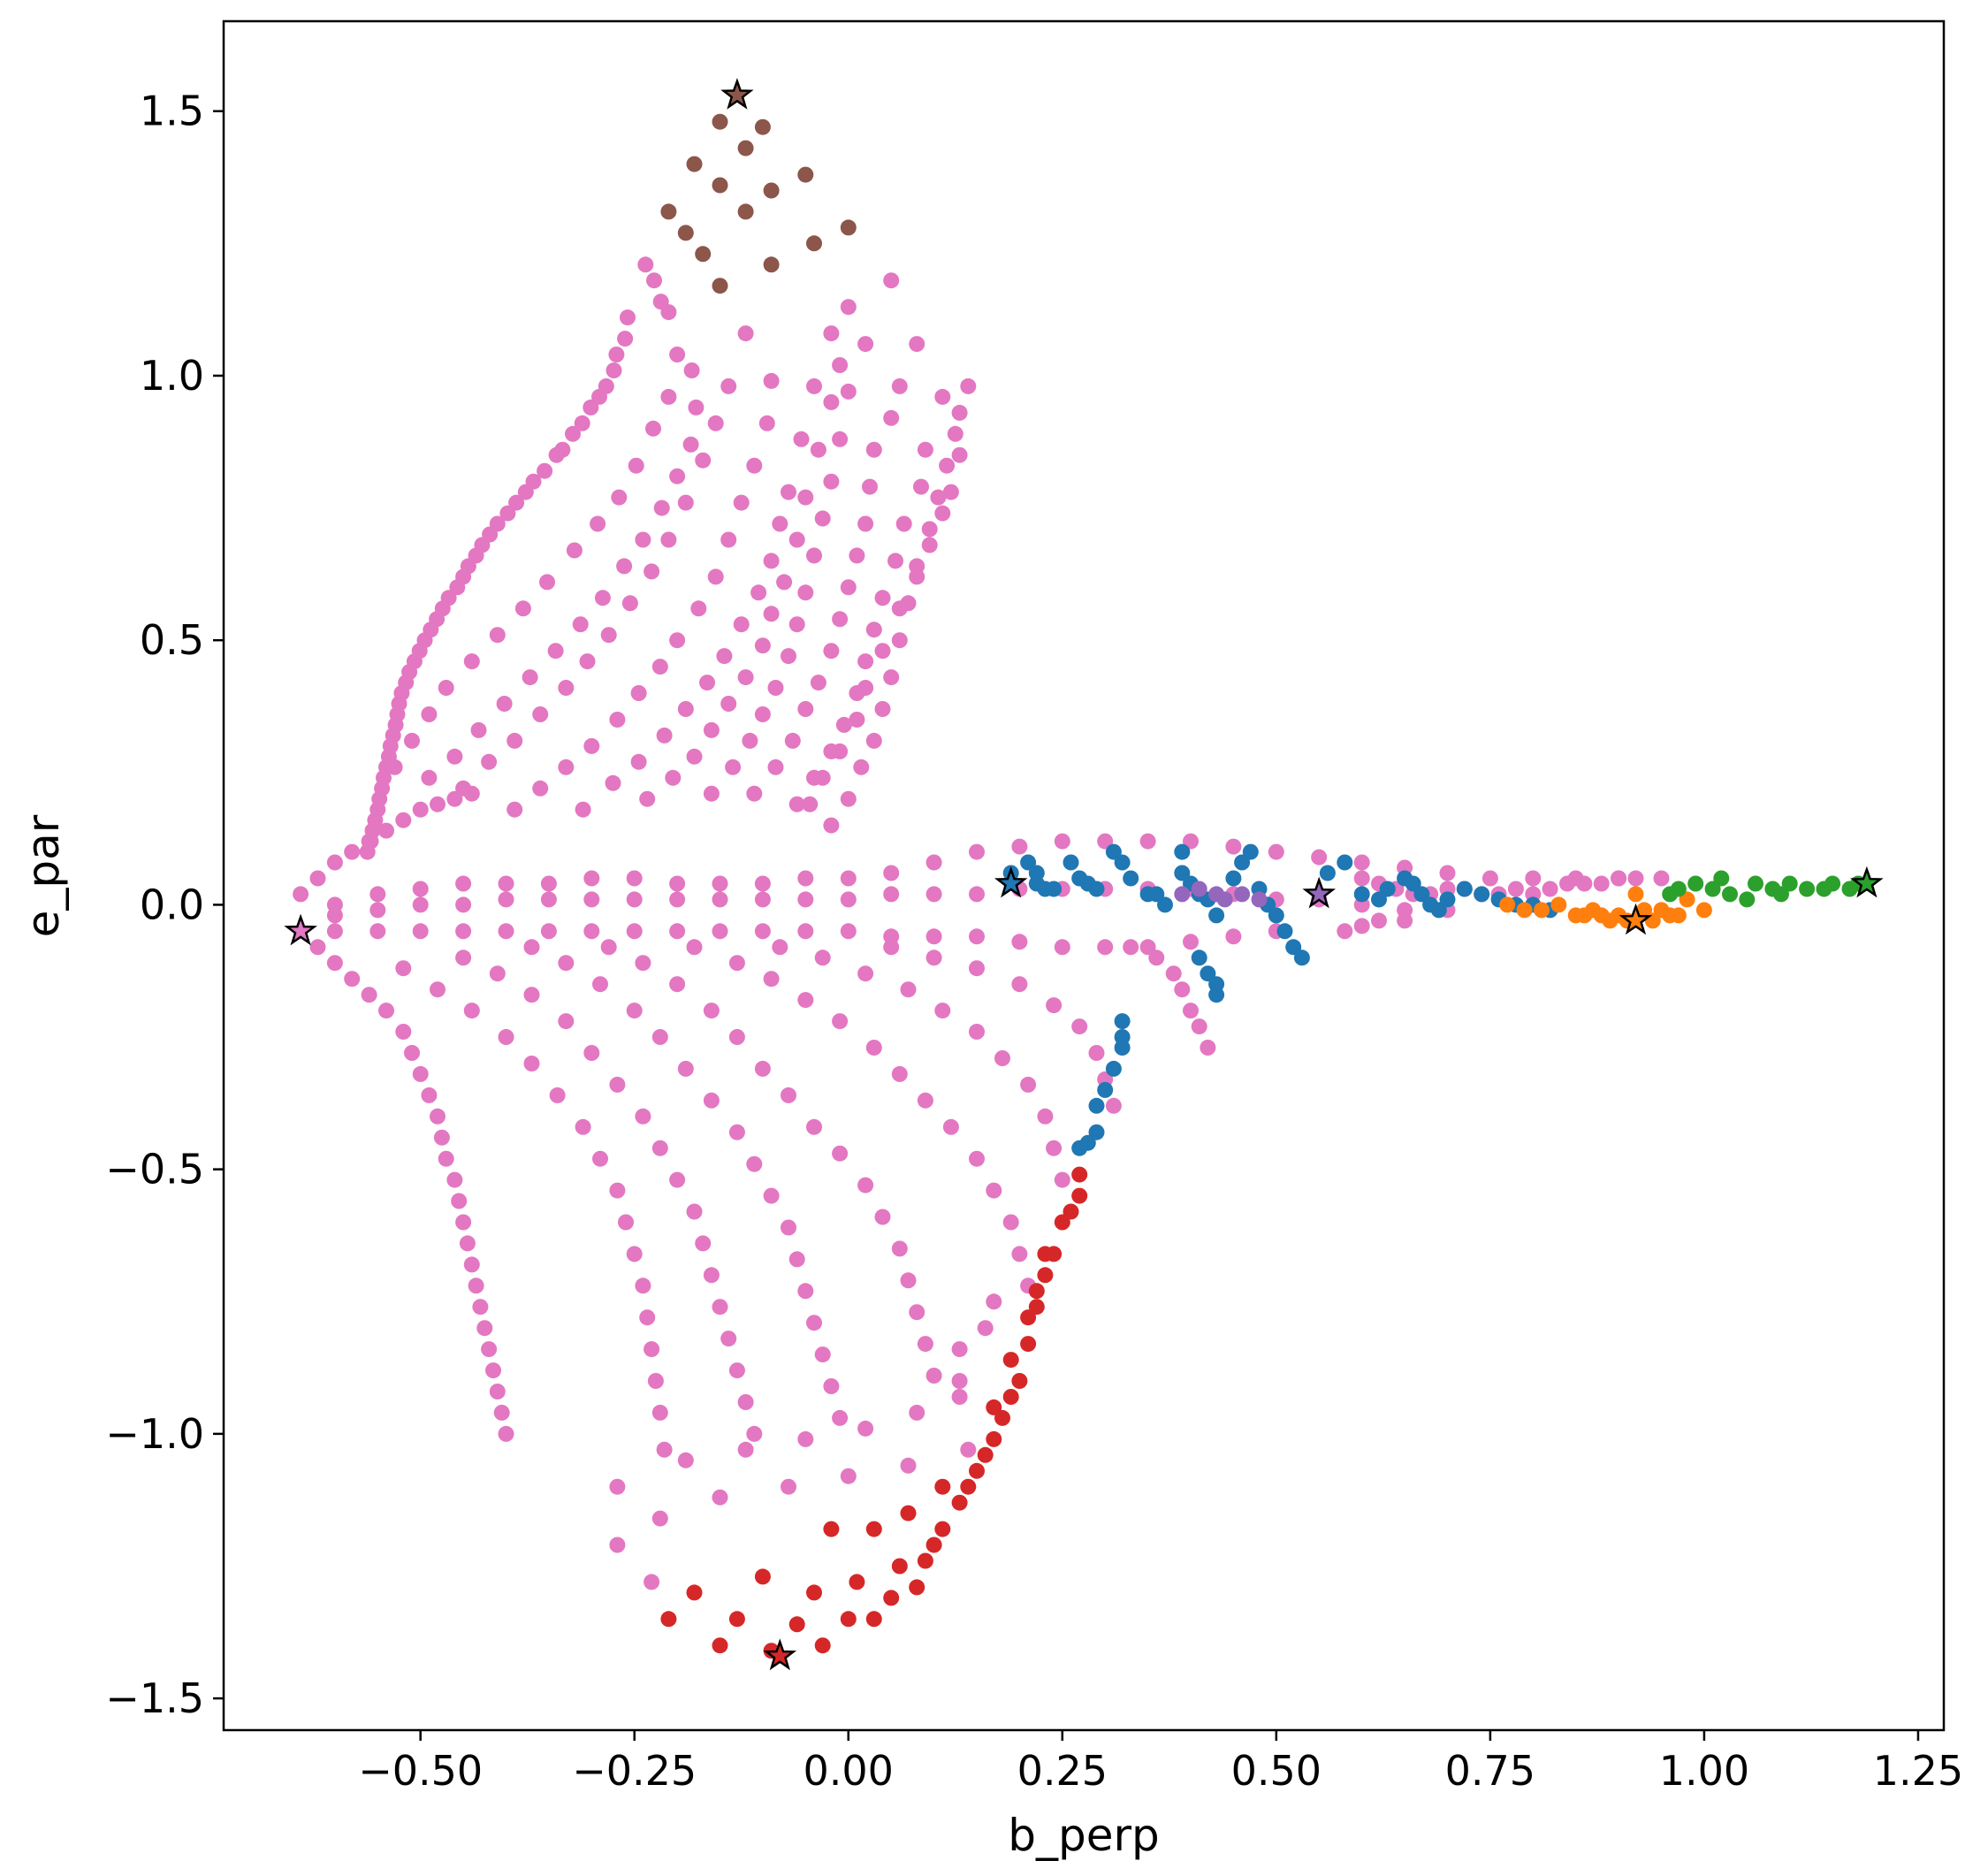  What do you see at coordinates (172, 904) in the screenshot?
I see `y-tick-label: 0.0` at bounding box center [172, 904].